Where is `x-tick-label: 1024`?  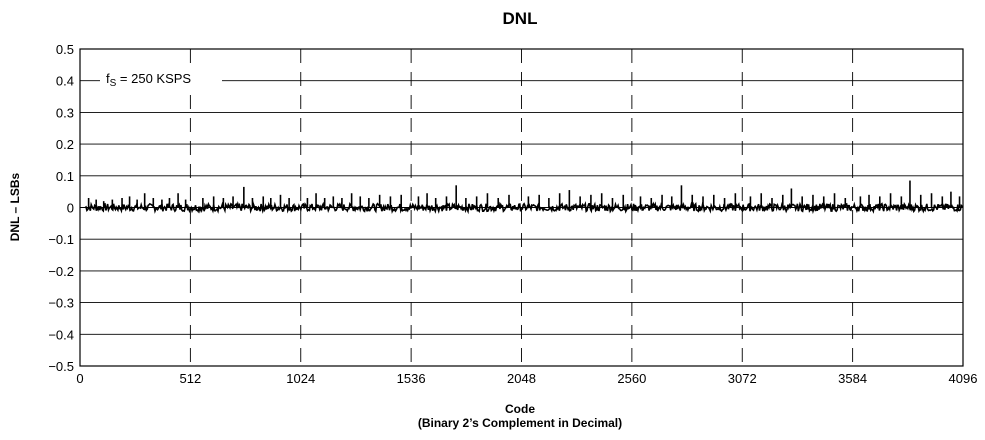
x-tick-label: 1024 is located at coordinates (300, 378).